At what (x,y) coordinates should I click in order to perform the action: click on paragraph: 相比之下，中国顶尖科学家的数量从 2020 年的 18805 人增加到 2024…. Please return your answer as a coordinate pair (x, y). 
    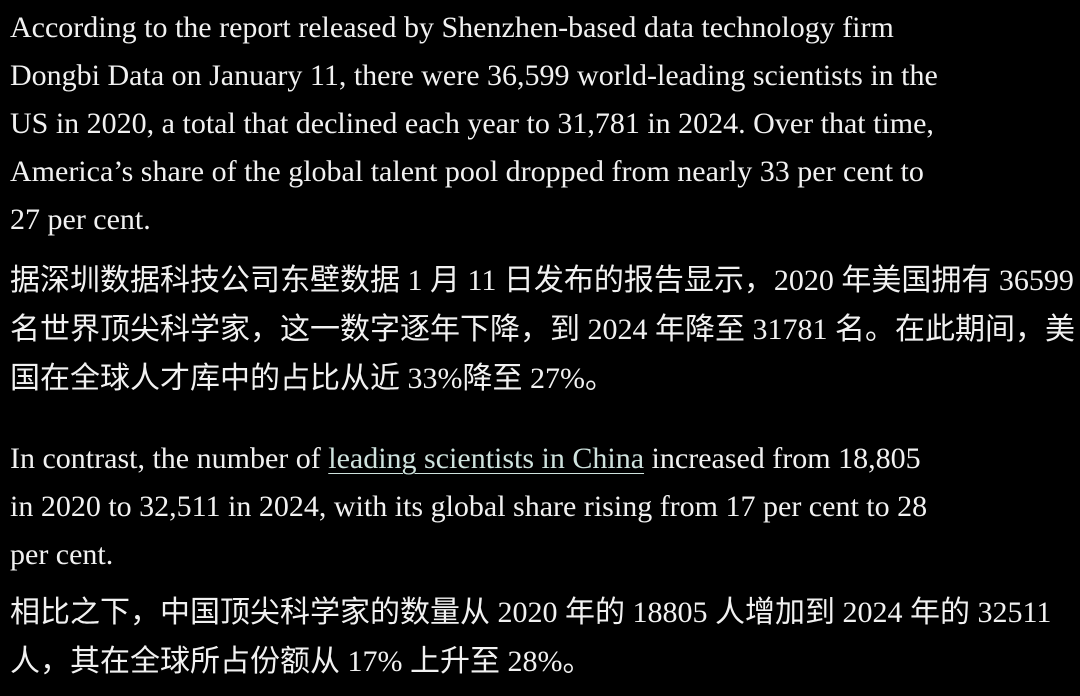
    Looking at the image, I should click on (545, 637).